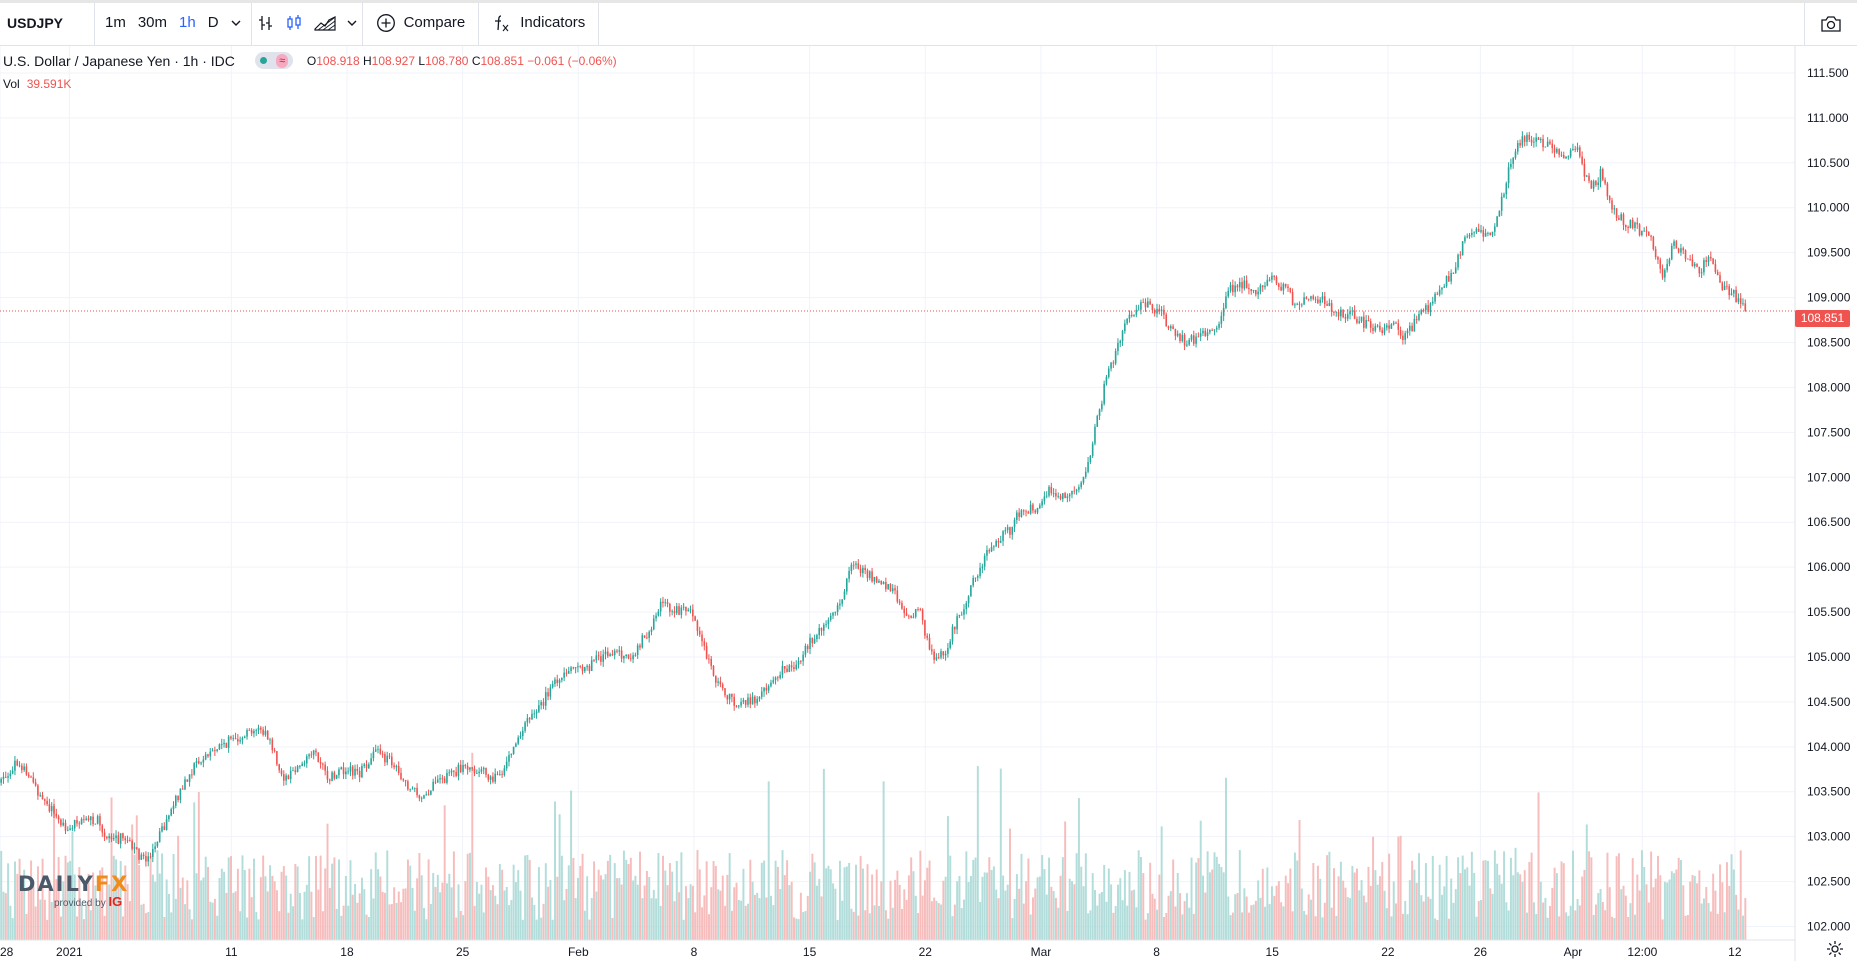 This screenshot has width=1857, height=963. I want to click on time-tick-label: 8, so click(1156, 952).